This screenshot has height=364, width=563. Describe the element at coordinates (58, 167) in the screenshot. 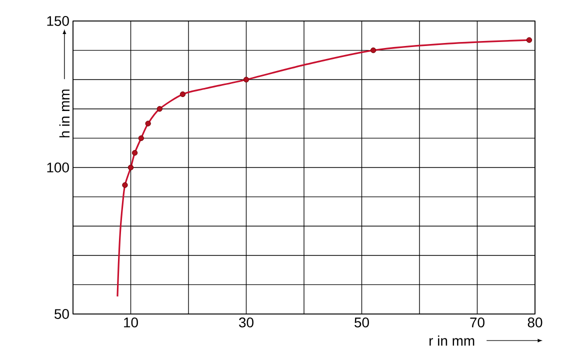

I see `y-tick-label: 100` at that location.